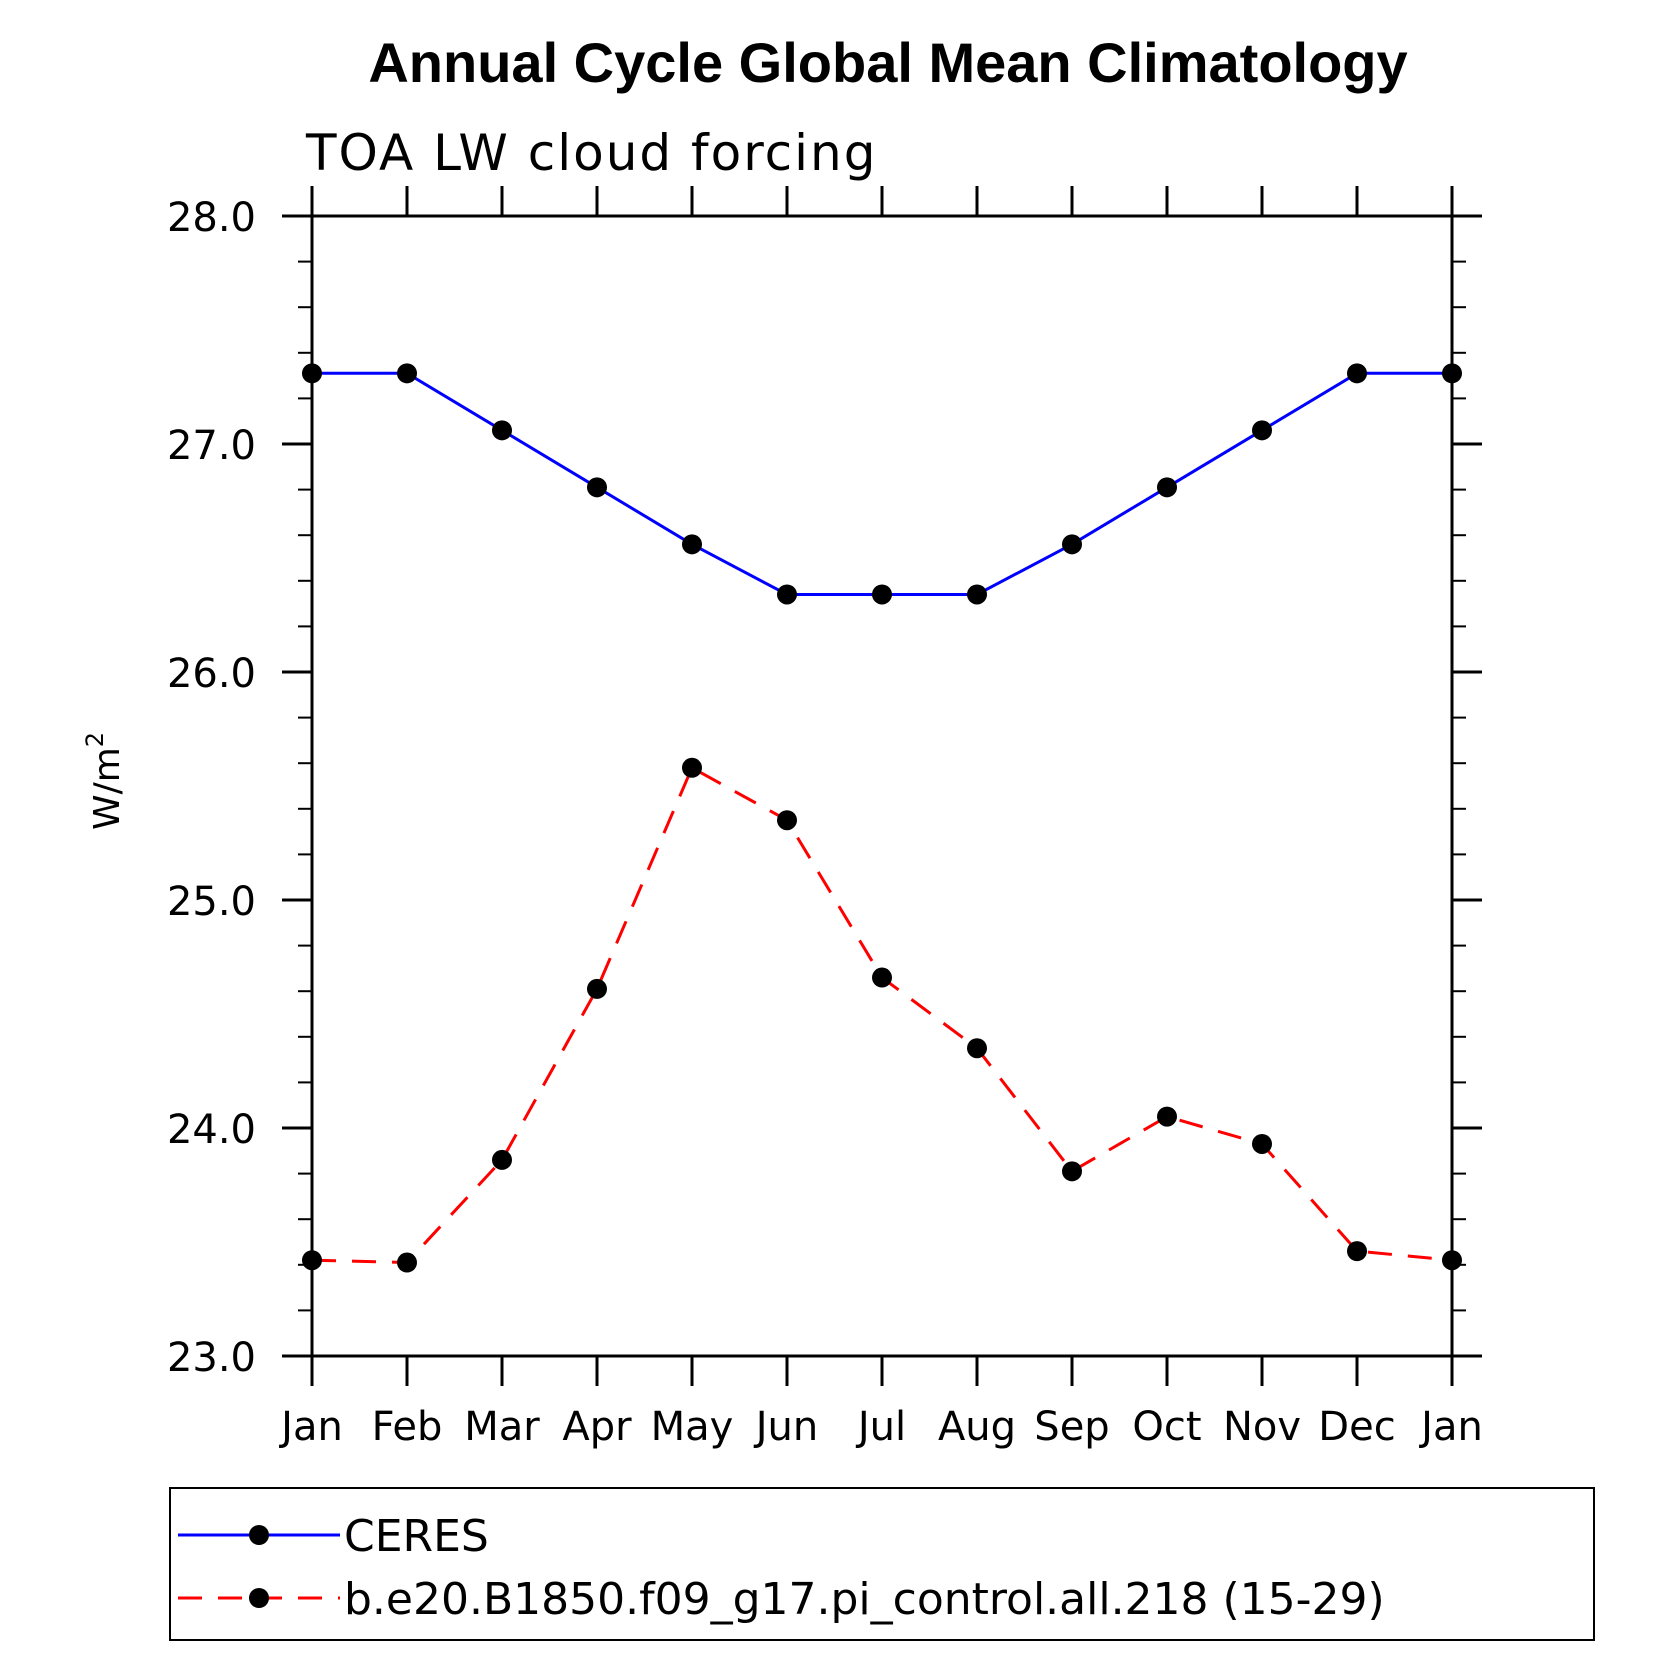 Image resolution: width=1669 pixels, height=1669 pixels. I want to click on y-tick-label: 26.0, so click(211, 674).